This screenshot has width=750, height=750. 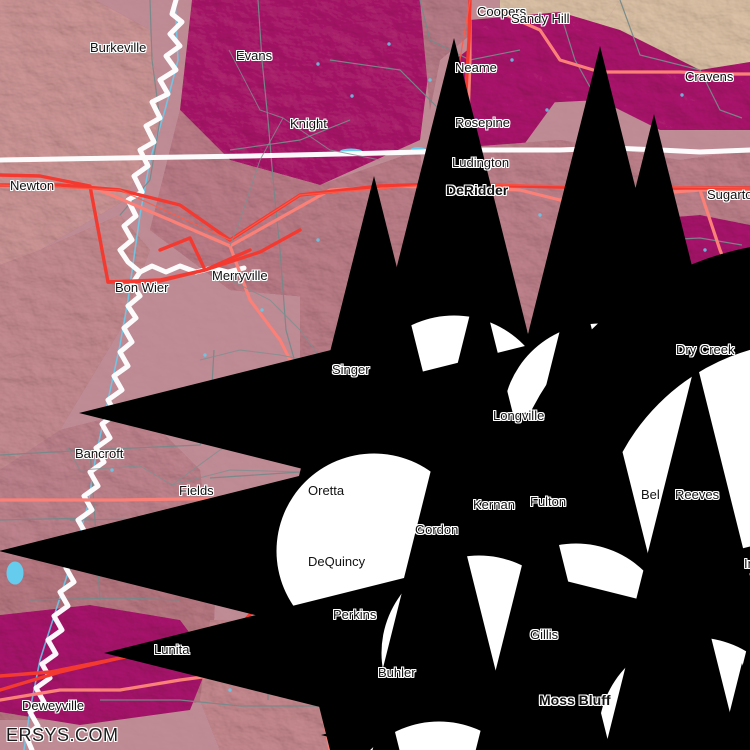 What do you see at coordinates (99, 453) in the screenshot?
I see `city-label: Bancroft` at bounding box center [99, 453].